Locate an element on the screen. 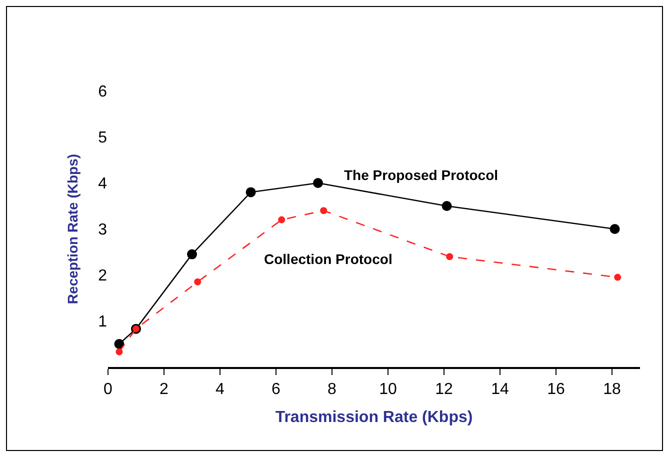 Image resolution: width=671 pixels, height=457 pixels. x-tick-label: 16 is located at coordinates (556, 389).